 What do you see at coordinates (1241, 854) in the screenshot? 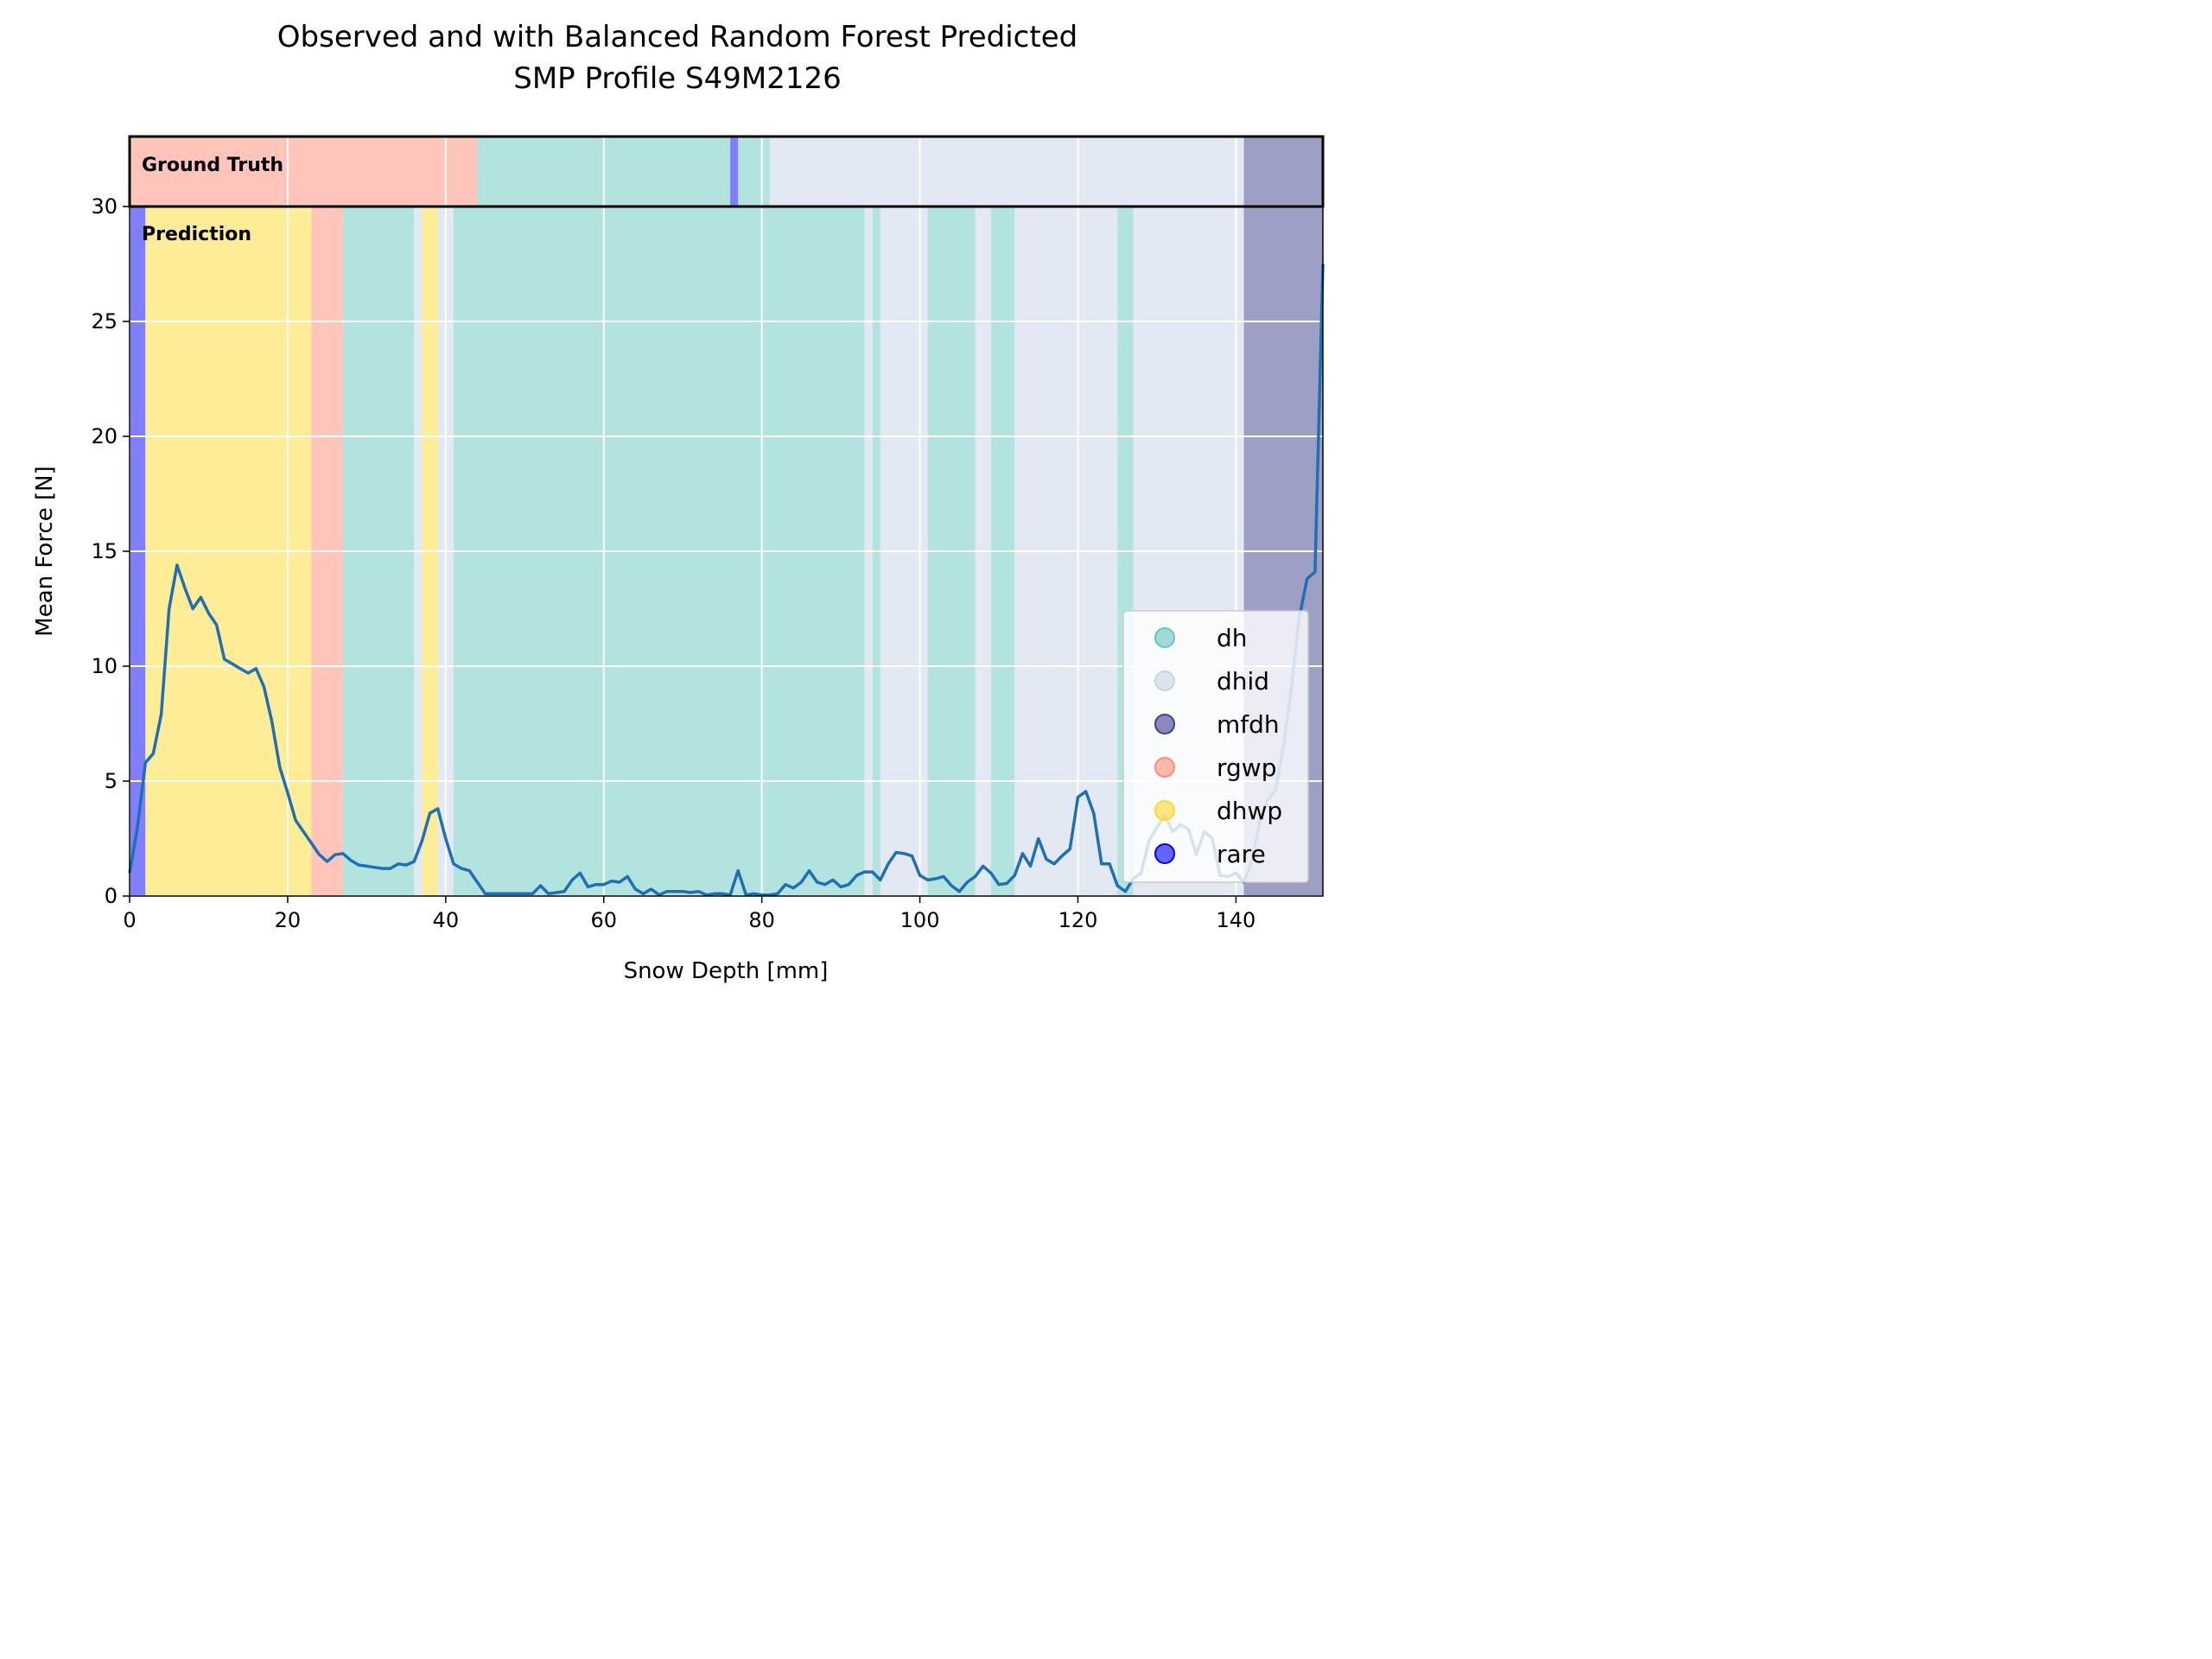
I see `legend-label-rare: rare` at bounding box center [1241, 854].